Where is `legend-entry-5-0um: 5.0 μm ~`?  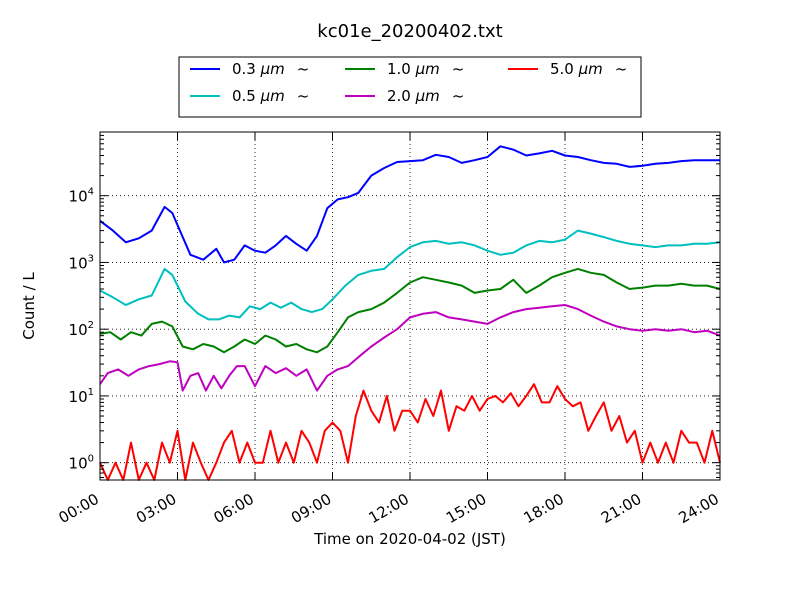 legend-entry-5-0um: 5.0 μm ~ is located at coordinates (567, 69).